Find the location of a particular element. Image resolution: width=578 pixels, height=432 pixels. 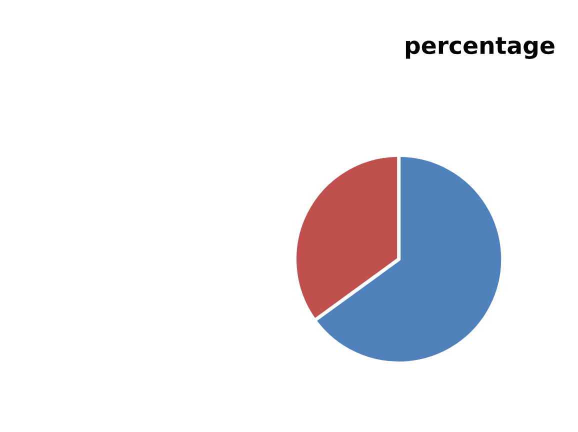

chart-title: percentage is located at coordinates (480, 48).